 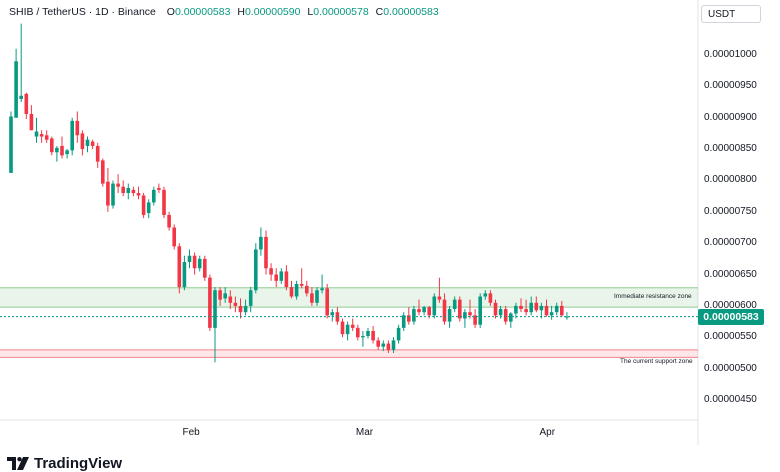 What do you see at coordinates (170, 12) in the screenshot?
I see `open-key: O` at bounding box center [170, 12].